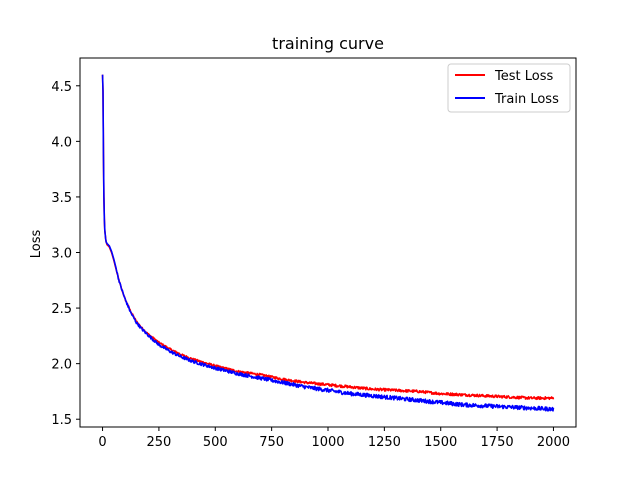 Image resolution: width=640 pixels, height=480 pixels. What do you see at coordinates (215, 442) in the screenshot?
I see `x-tick-label: 500` at bounding box center [215, 442].